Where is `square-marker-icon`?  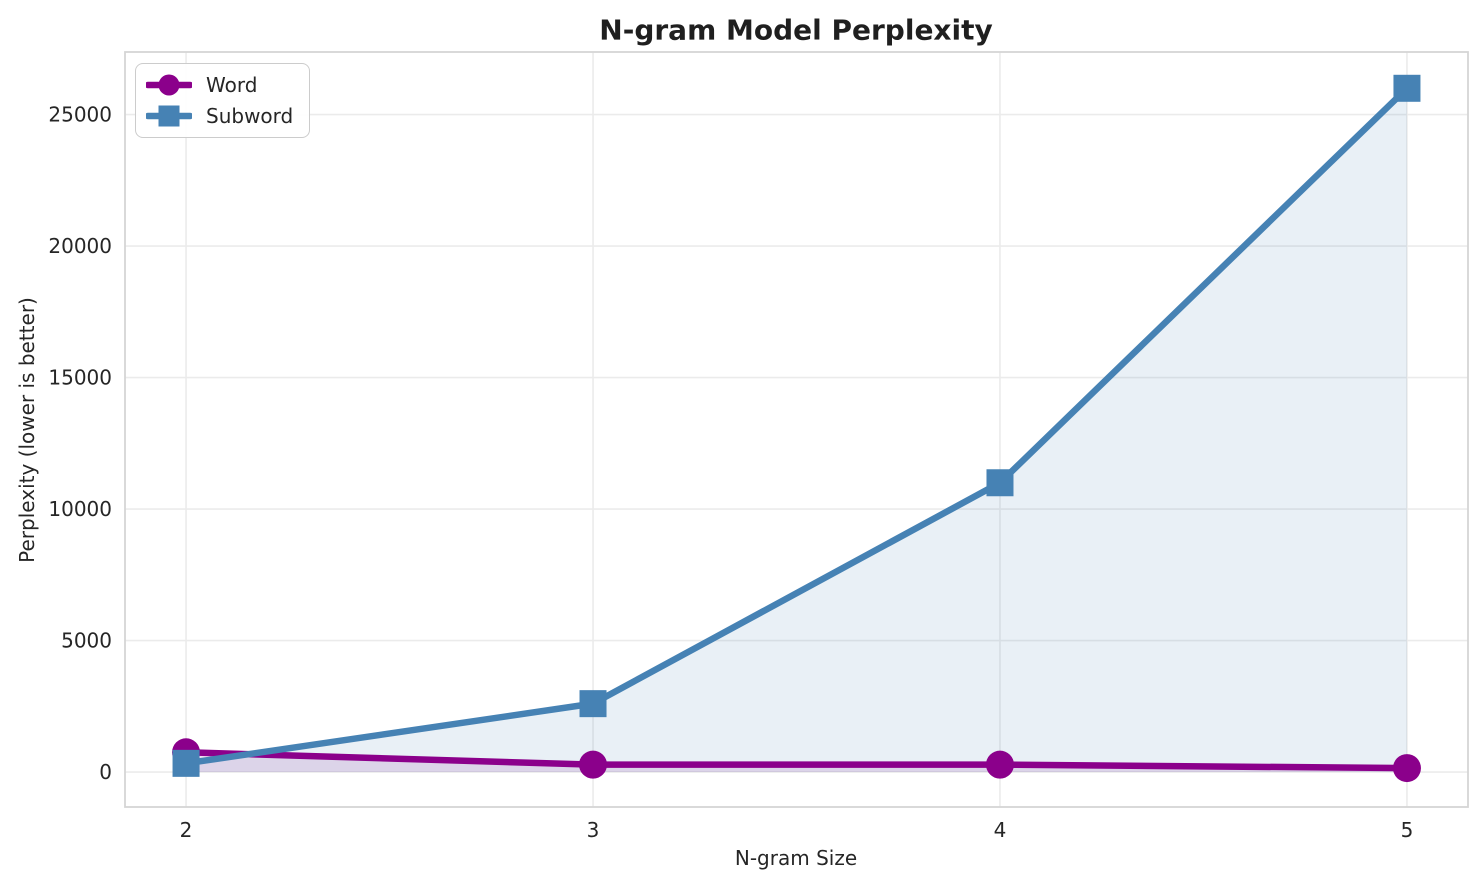
square-marker-icon is located at coordinates (169, 116).